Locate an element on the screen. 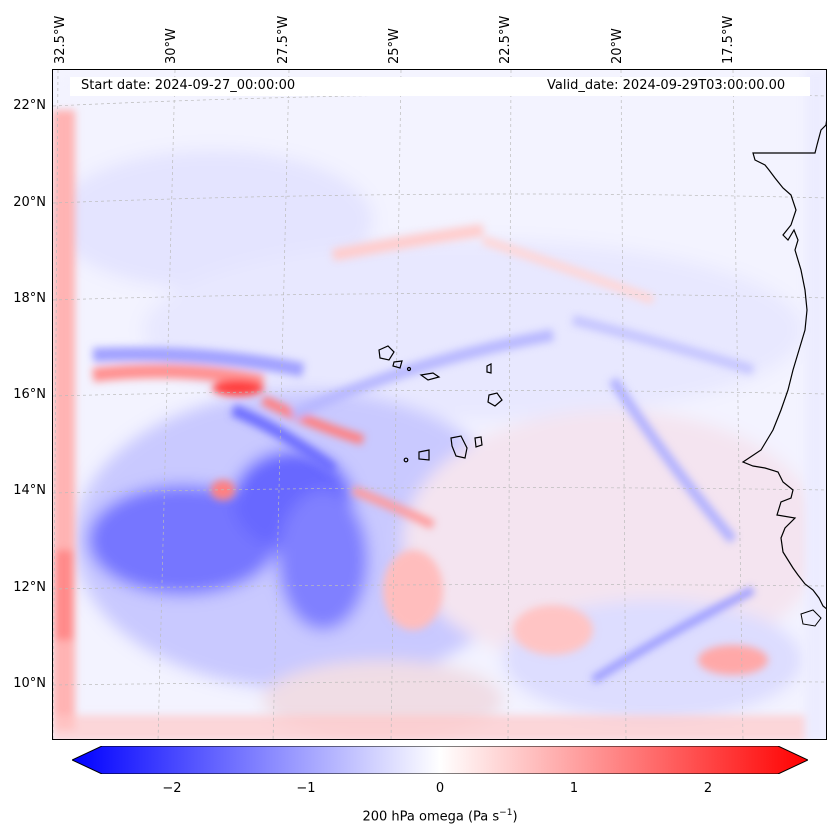 This screenshot has height=839, width=837. colorbar-tick-minus-1: −1 is located at coordinates (306, 788).